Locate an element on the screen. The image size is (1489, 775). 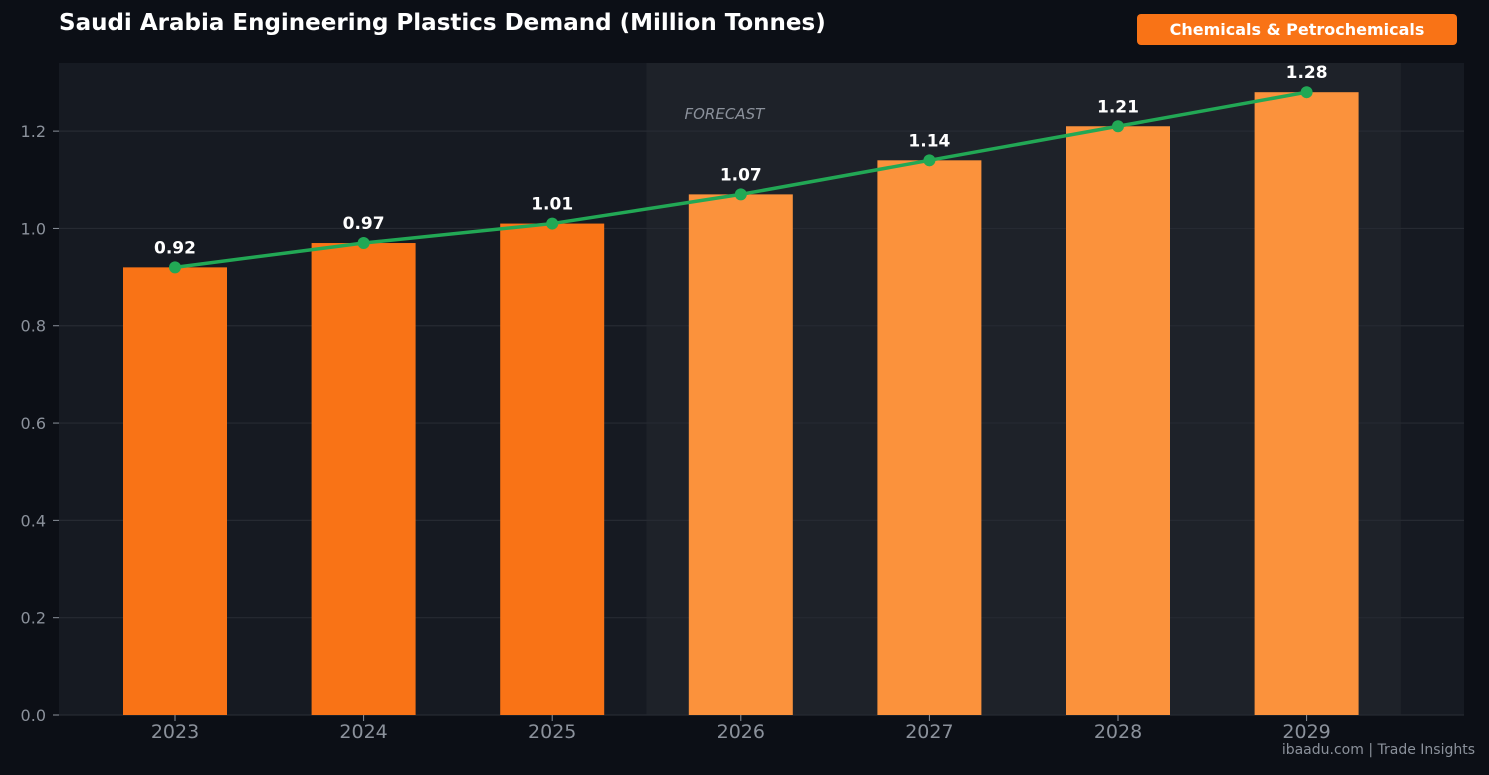
bar-2028 is located at coordinates (1118, 421).